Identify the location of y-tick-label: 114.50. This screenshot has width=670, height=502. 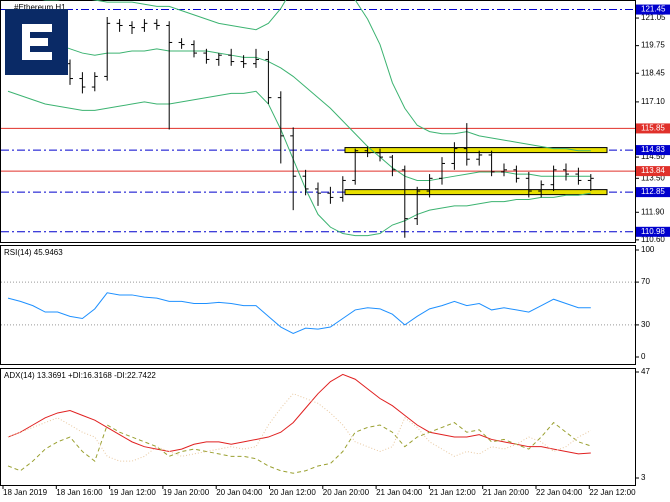
(653, 156).